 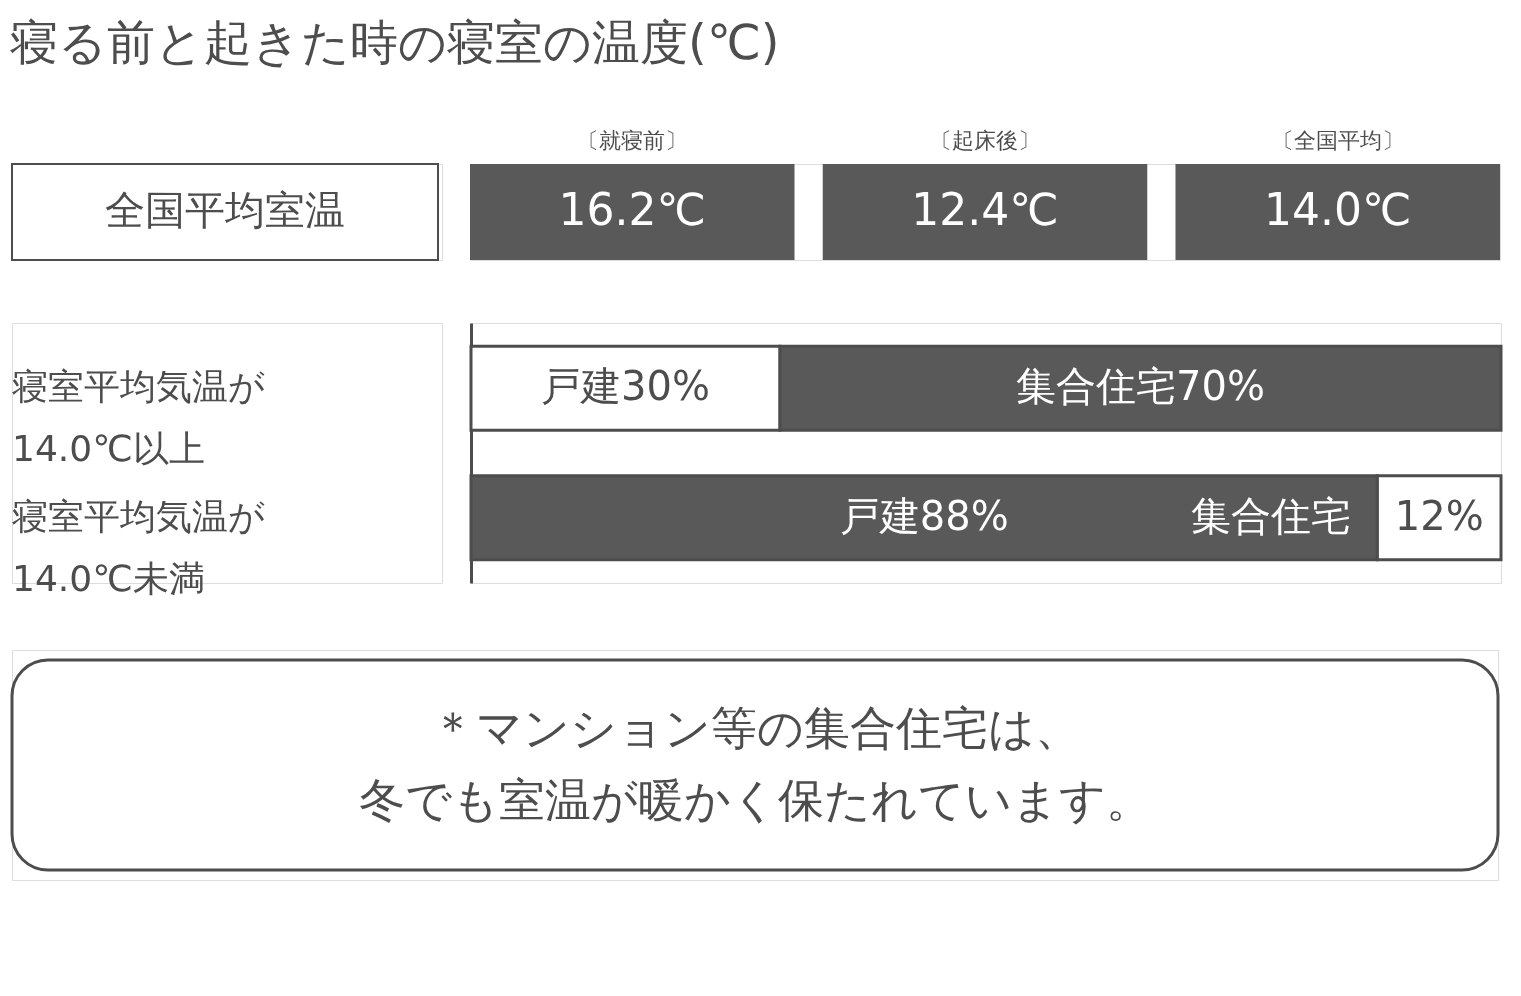 What do you see at coordinates (985, 209) in the screenshot?
I see `text: 12.4℃` at bounding box center [985, 209].